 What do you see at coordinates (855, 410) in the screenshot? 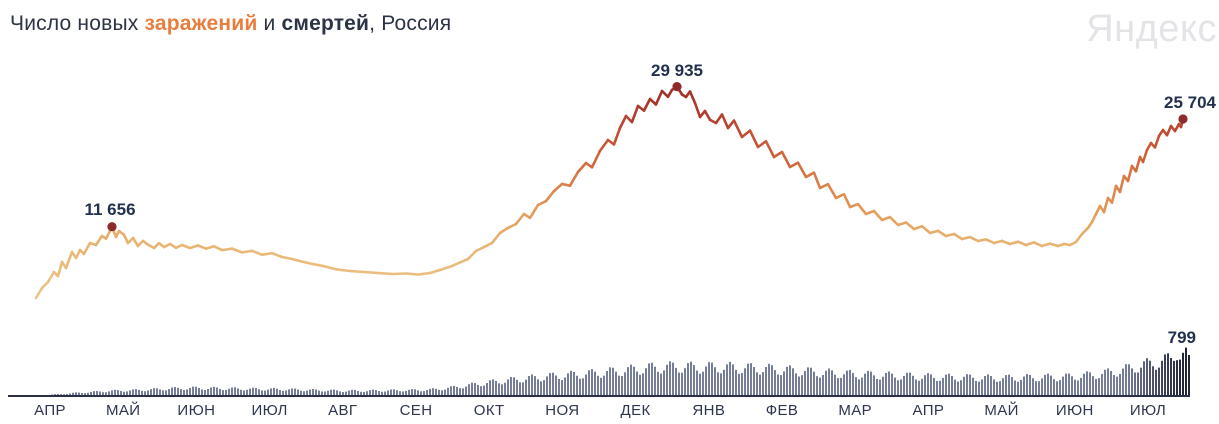
I see `axis-label-month-11: МАР` at bounding box center [855, 410].